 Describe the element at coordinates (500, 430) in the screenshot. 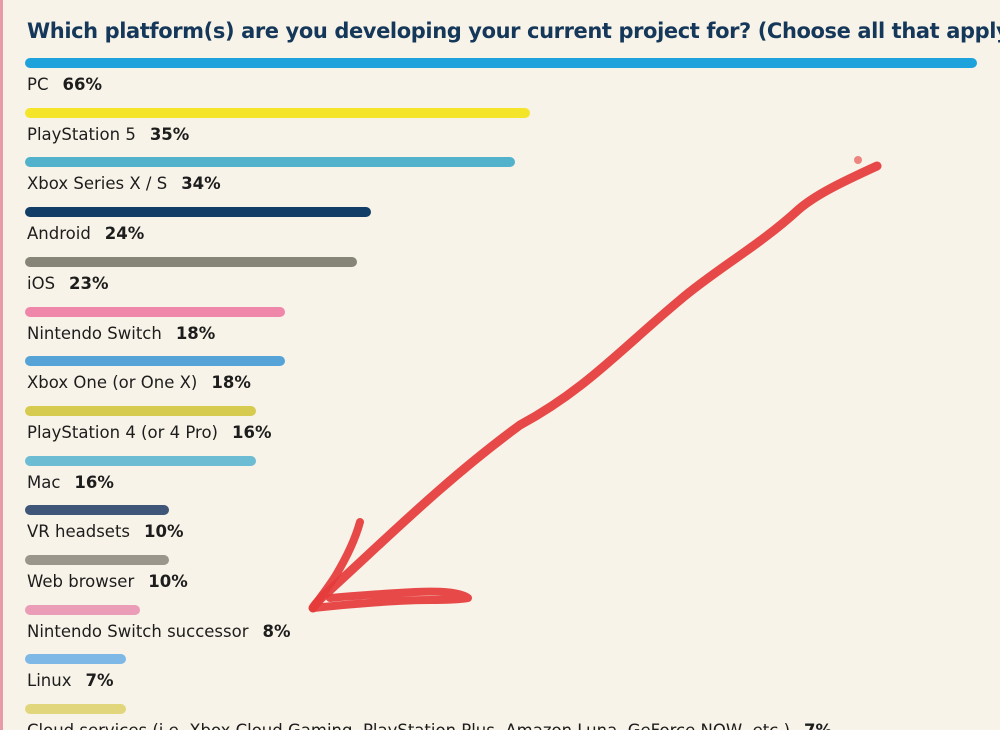

I see `bar-row: PlayStation 4 (or 4 Pro) 16%` at that location.